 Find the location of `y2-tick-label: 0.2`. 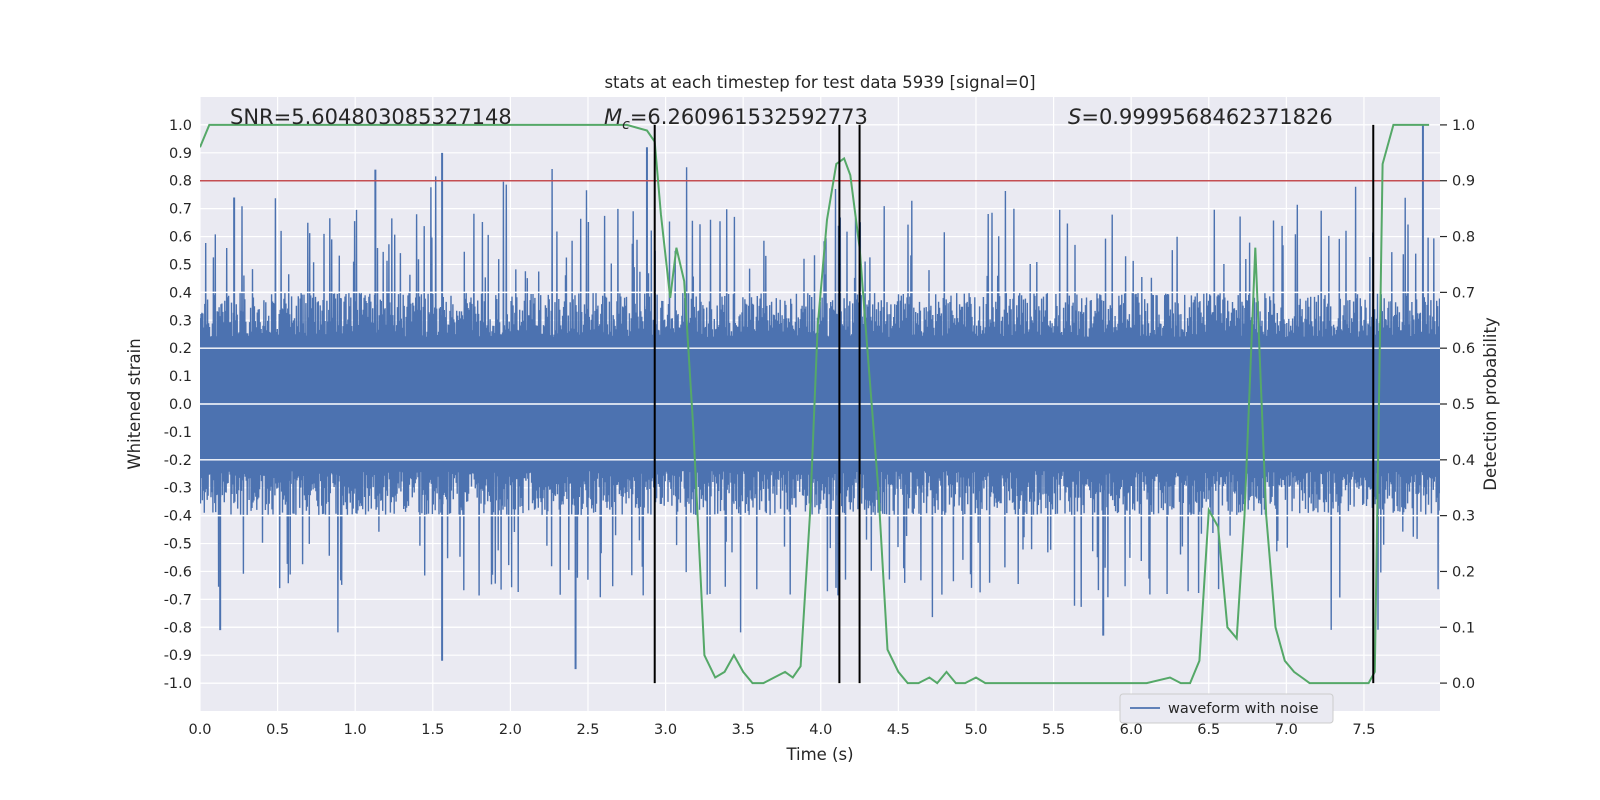

y2-tick-label: 0.2 is located at coordinates (1463, 572).